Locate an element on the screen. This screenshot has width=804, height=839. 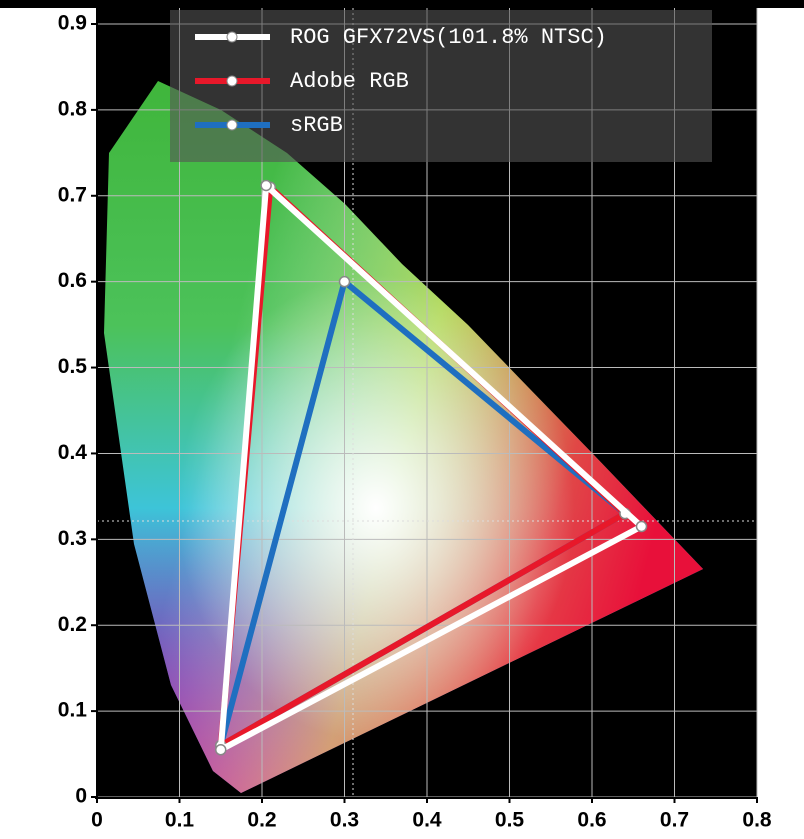
x-tick-label: 0.7 is located at coordinates (674, 820).